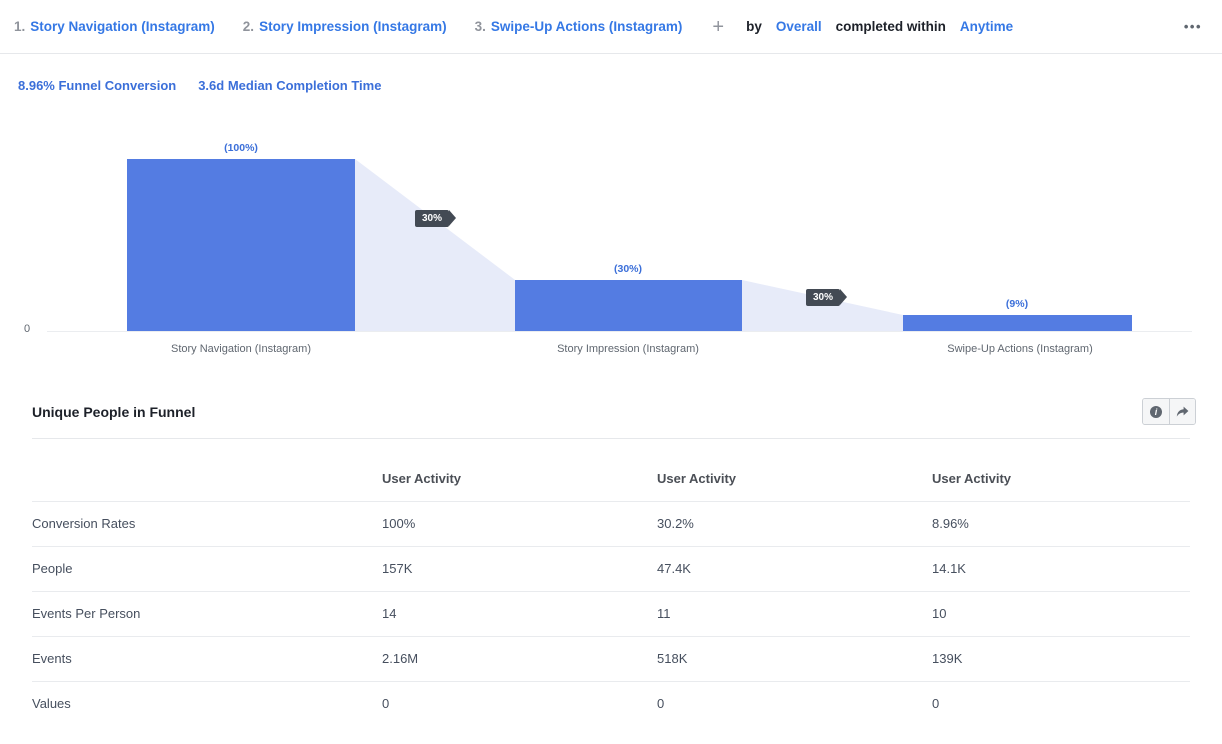 Image resolution: width=1222 pixels, height=744 pixels. Describe the element at coordinates (628, 269) in the screenshot. I see `bar-percent-label: (30%)` at that location.